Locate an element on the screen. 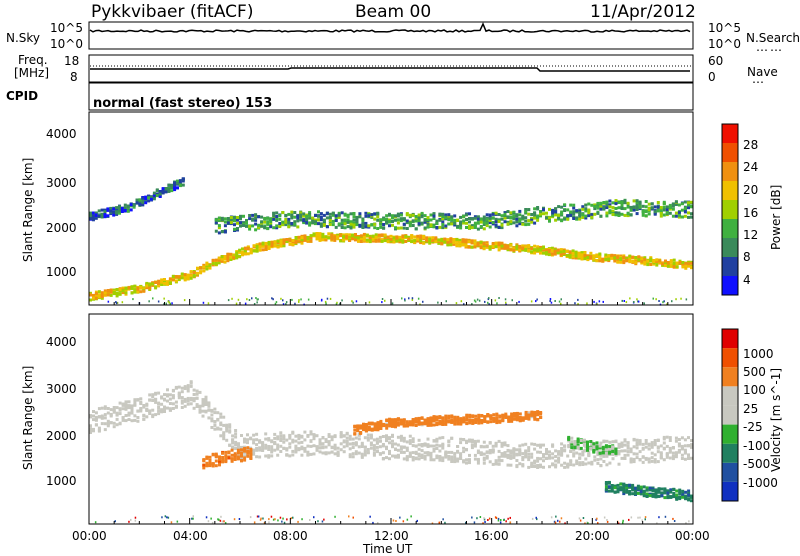 This screenshot has width=800, height=556. xtick-6: 00:00 is located at coordinates (692, 536).